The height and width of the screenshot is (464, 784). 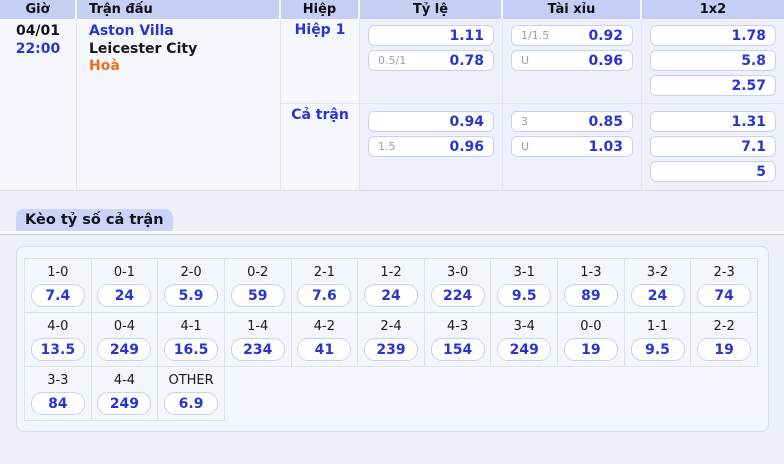 I want to click on odds-button: 3 0.85, so click(x=572, y=121).